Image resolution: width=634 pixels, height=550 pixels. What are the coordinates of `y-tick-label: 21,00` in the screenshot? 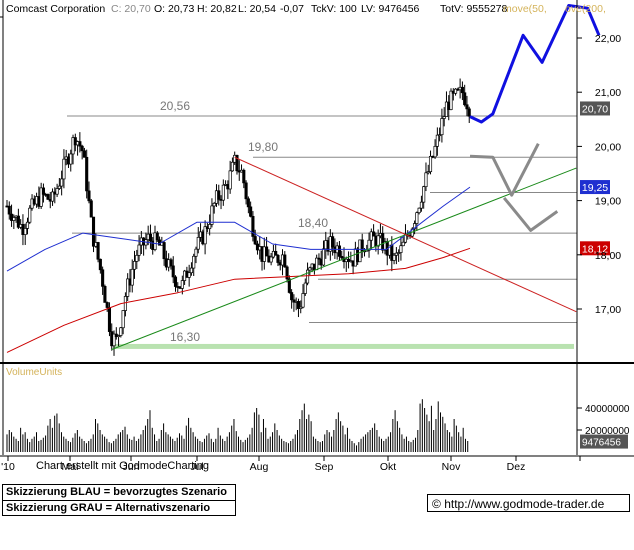 It's located at (608, 93).